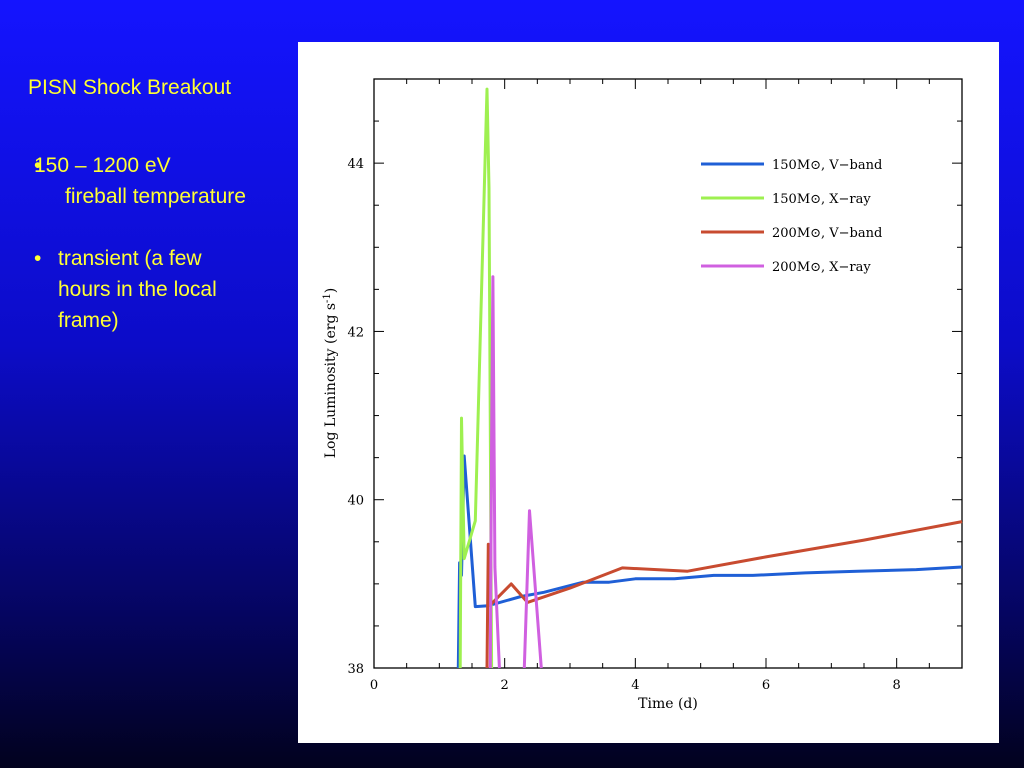 Image resolution: width=1024 pixels, height=768 pixels. Describe the element at coordinates (355, 332) in the screenshot. I see `y-tick-label: 42` at that location.